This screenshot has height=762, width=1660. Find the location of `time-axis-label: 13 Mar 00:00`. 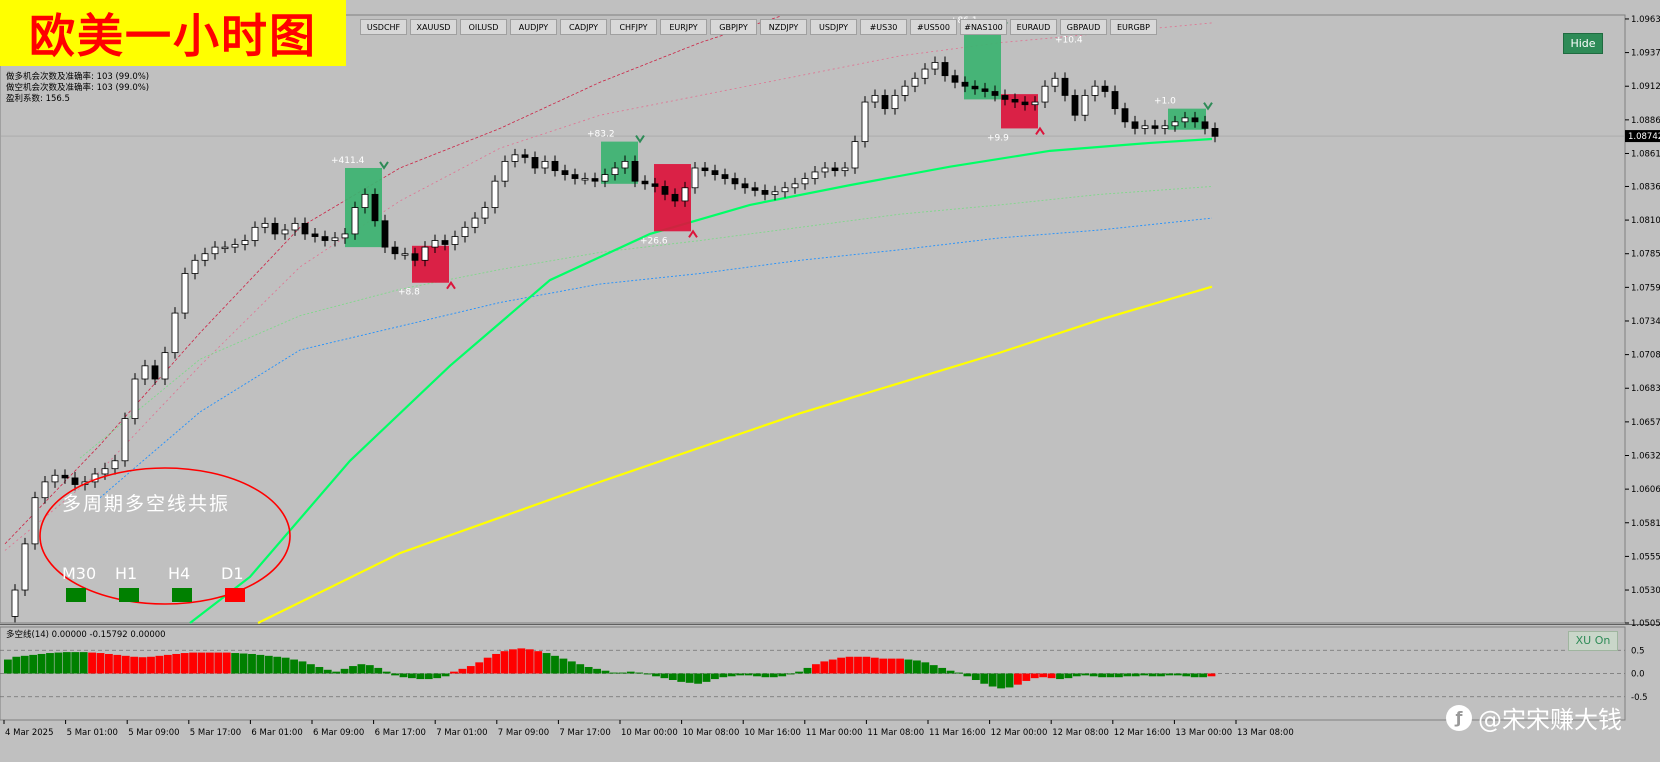

time-axis-label: 13 Mar 00:00 is located at coordinates (1203, 733).